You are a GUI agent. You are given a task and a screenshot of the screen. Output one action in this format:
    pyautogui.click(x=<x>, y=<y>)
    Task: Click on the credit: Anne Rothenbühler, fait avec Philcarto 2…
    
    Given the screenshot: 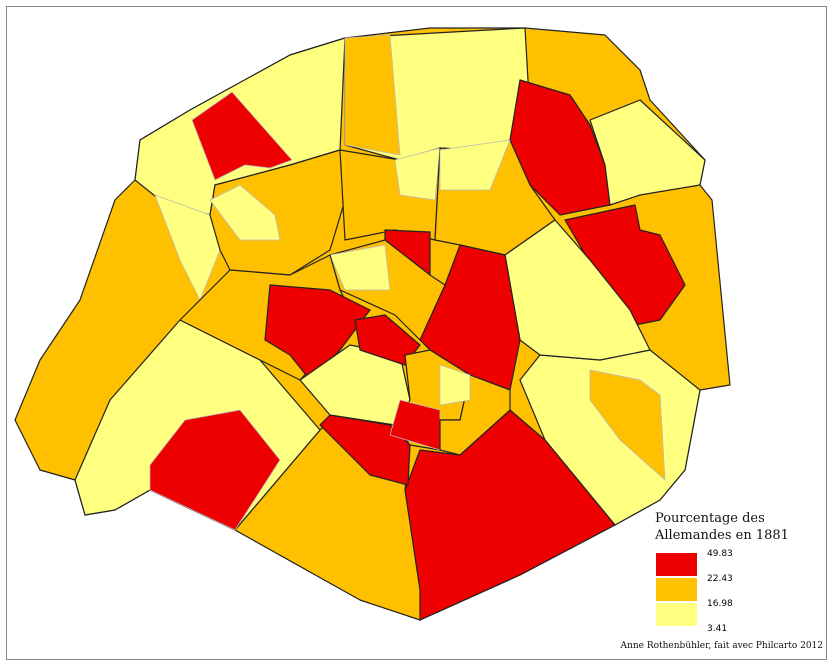 What is the action you would take?
    pyautogui.click(x=721, y=646)
    